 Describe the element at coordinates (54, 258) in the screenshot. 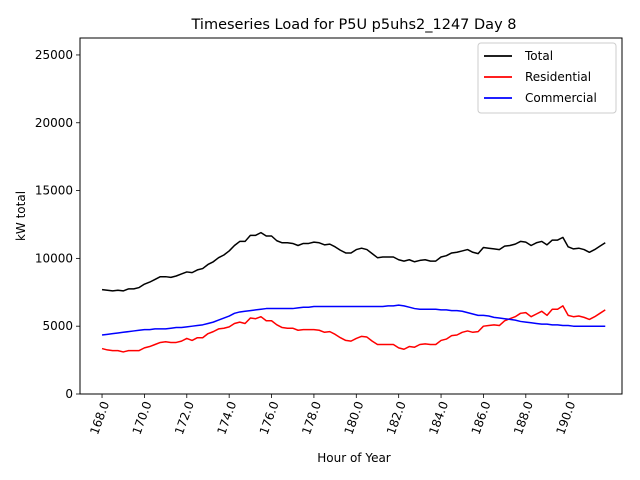

I see `y-tick-label: 10000` at that location.